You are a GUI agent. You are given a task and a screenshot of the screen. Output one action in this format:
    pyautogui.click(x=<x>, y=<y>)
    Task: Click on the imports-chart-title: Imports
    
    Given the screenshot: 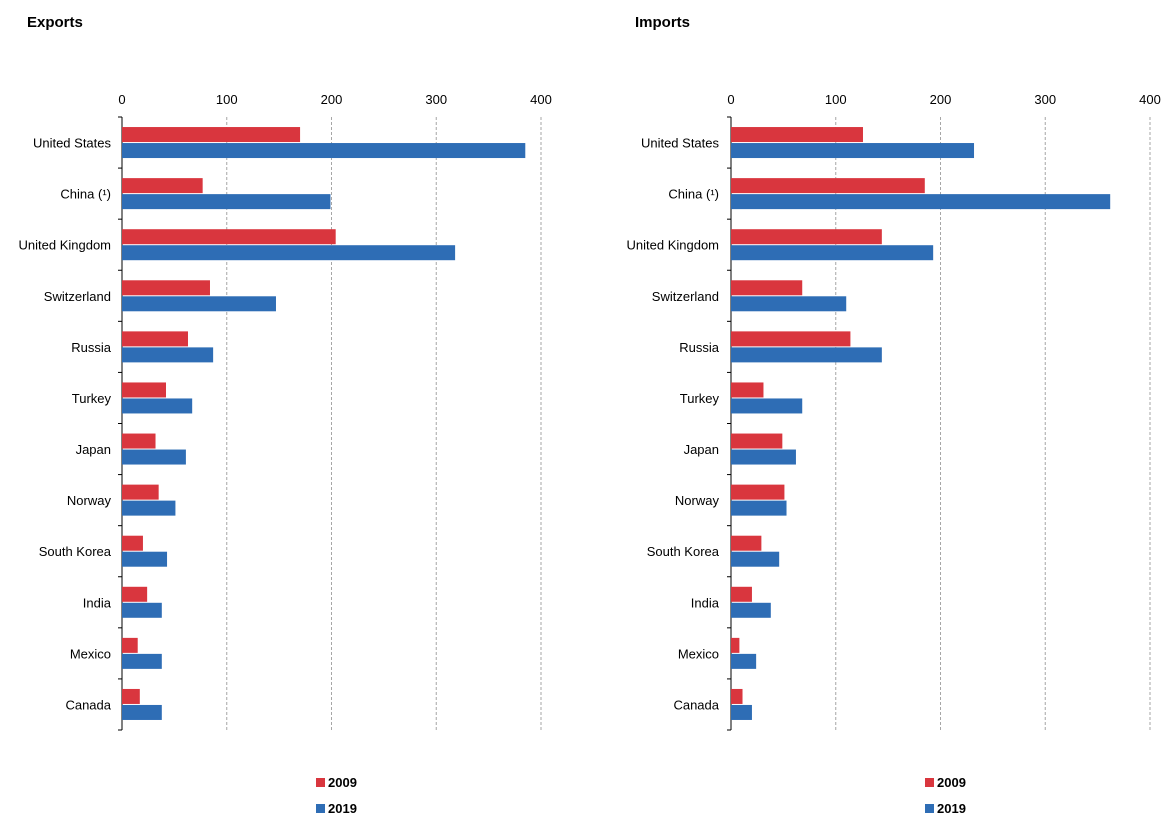 What is the action you would take?
    pyautogui.click(x=663, y=22)
    